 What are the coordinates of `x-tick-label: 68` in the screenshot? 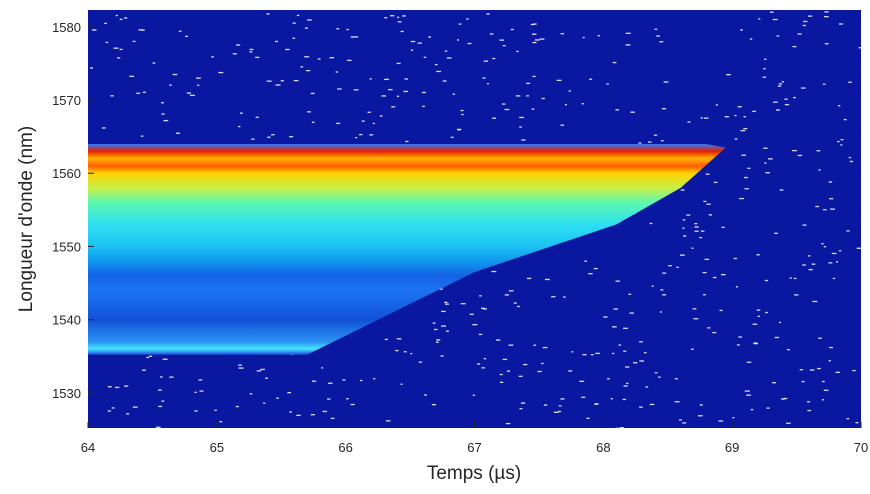 It's located at (603, 447).